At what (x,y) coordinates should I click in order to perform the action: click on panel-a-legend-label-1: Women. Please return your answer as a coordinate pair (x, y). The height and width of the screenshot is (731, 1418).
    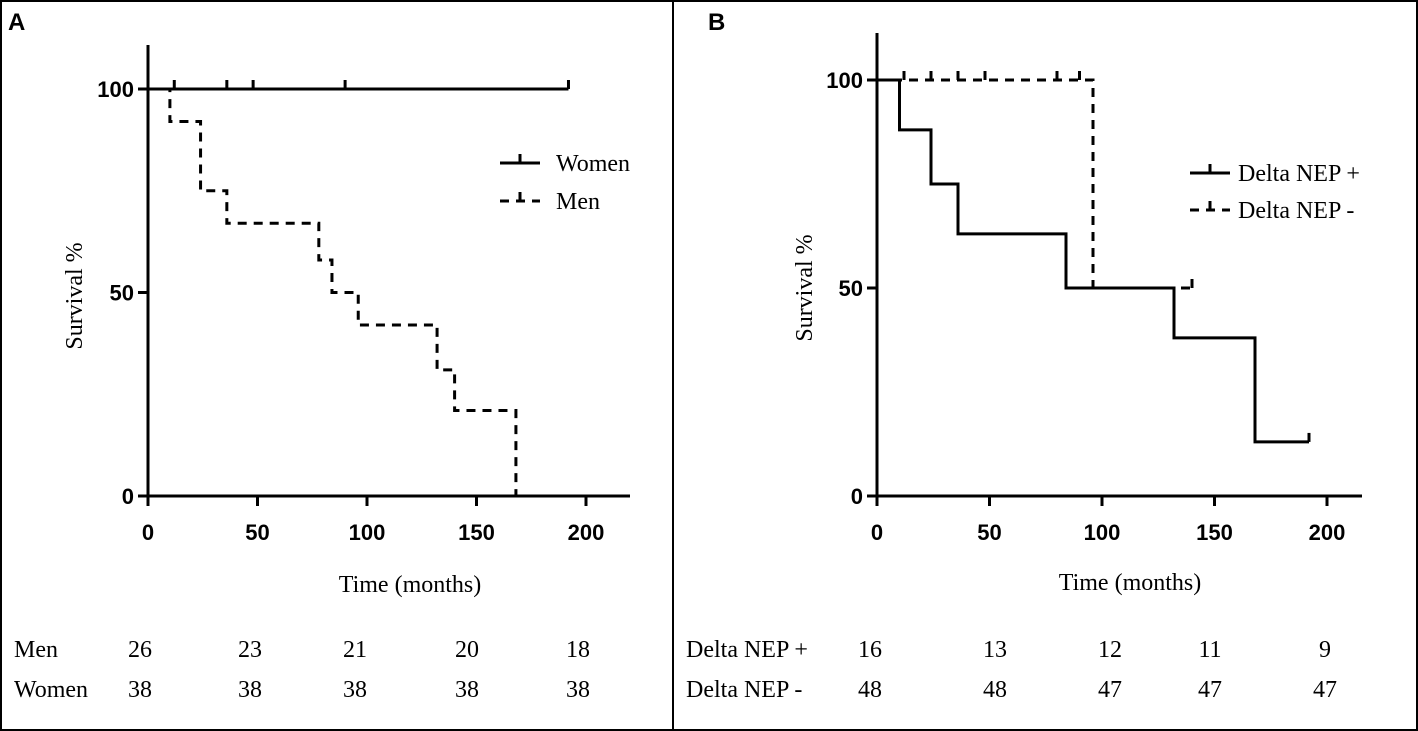
    Looking at the image, I should click on (593, 164).